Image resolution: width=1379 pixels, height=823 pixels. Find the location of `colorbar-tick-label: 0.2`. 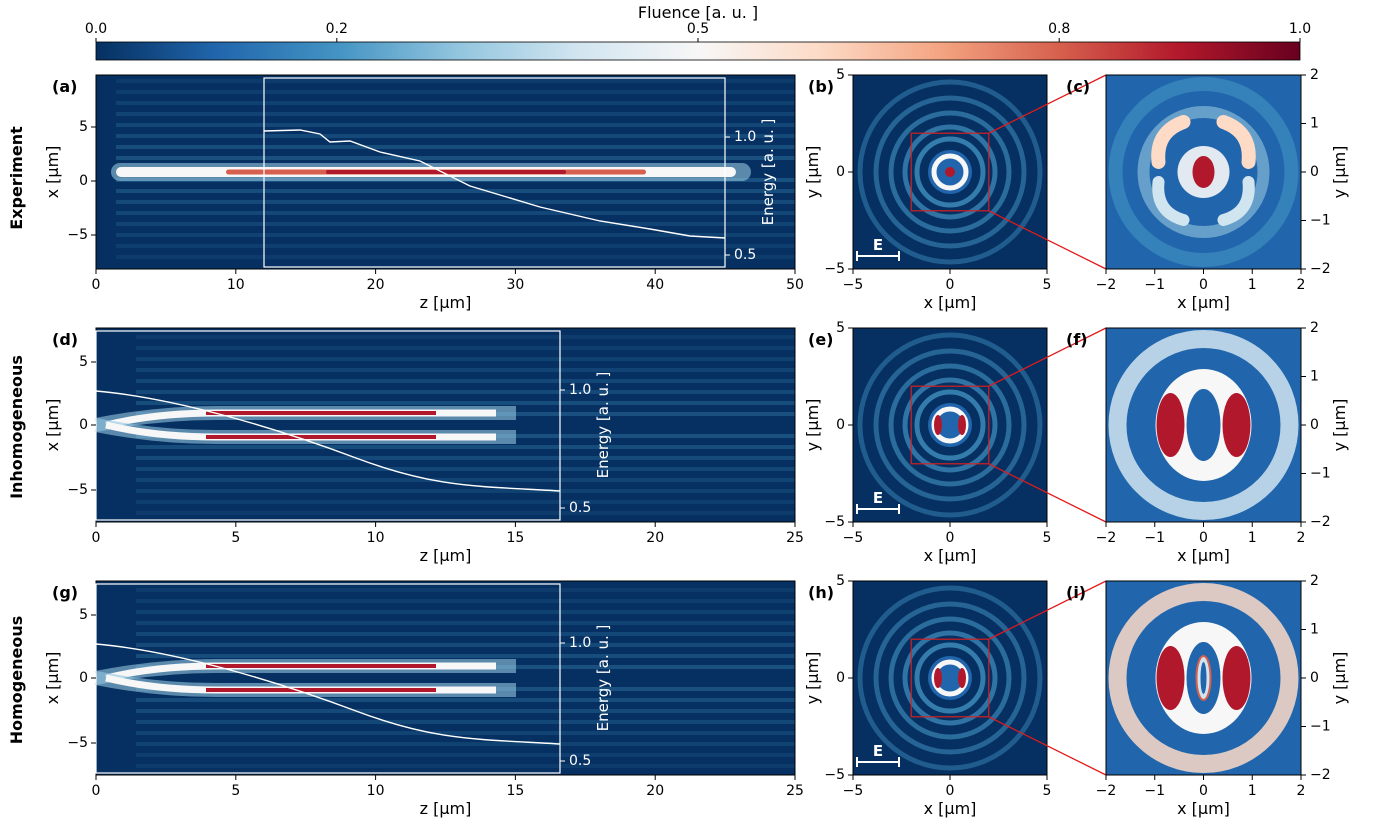

colorbar-tick-label: 0.2 is located at coordinates (337, 29).